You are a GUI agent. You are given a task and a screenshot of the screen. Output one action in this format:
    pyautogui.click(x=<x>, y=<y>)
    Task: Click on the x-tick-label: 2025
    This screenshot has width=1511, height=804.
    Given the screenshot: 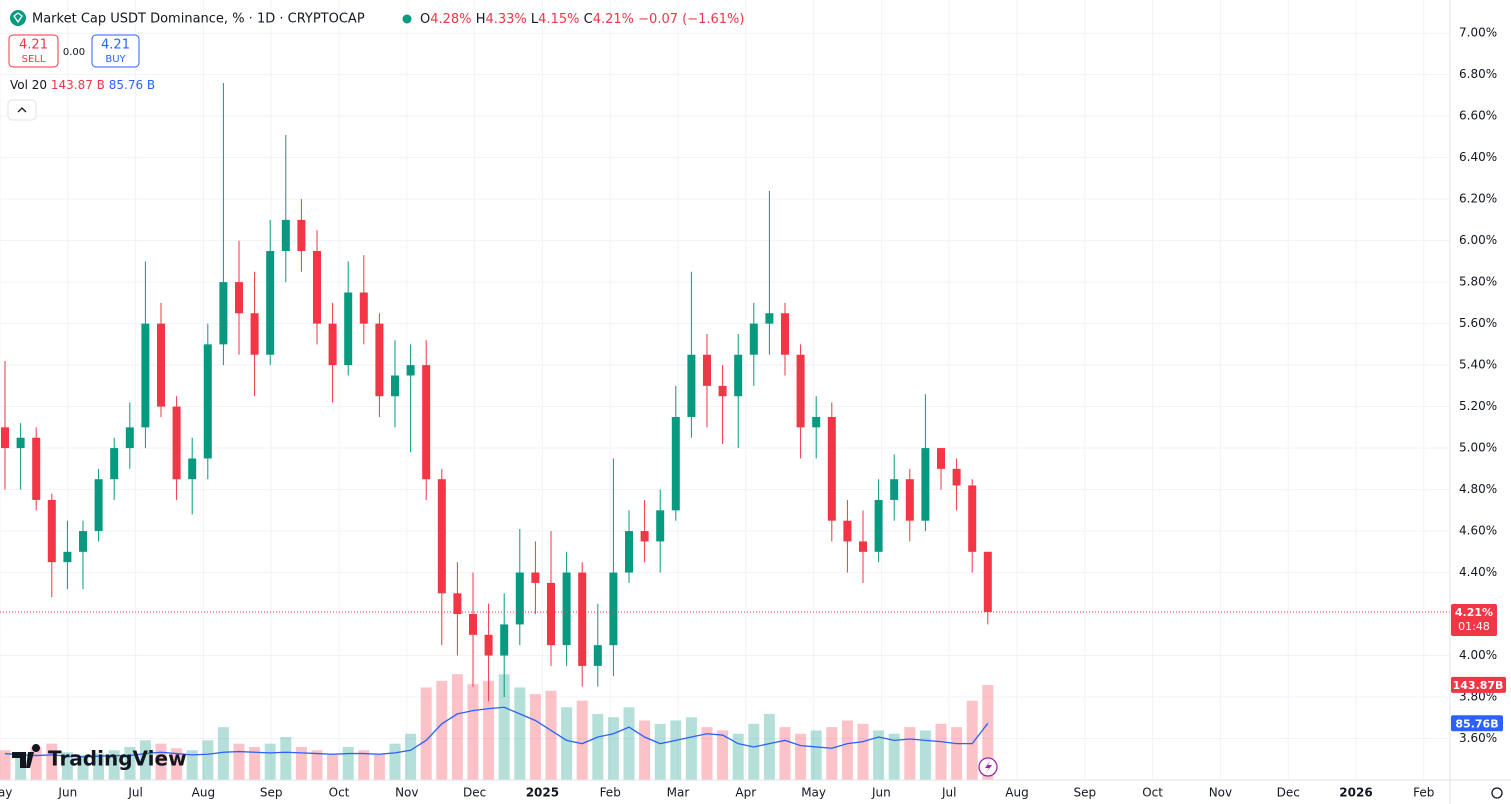 What is the action you would take?
    pyautogui.click(x=542, y=793)
    